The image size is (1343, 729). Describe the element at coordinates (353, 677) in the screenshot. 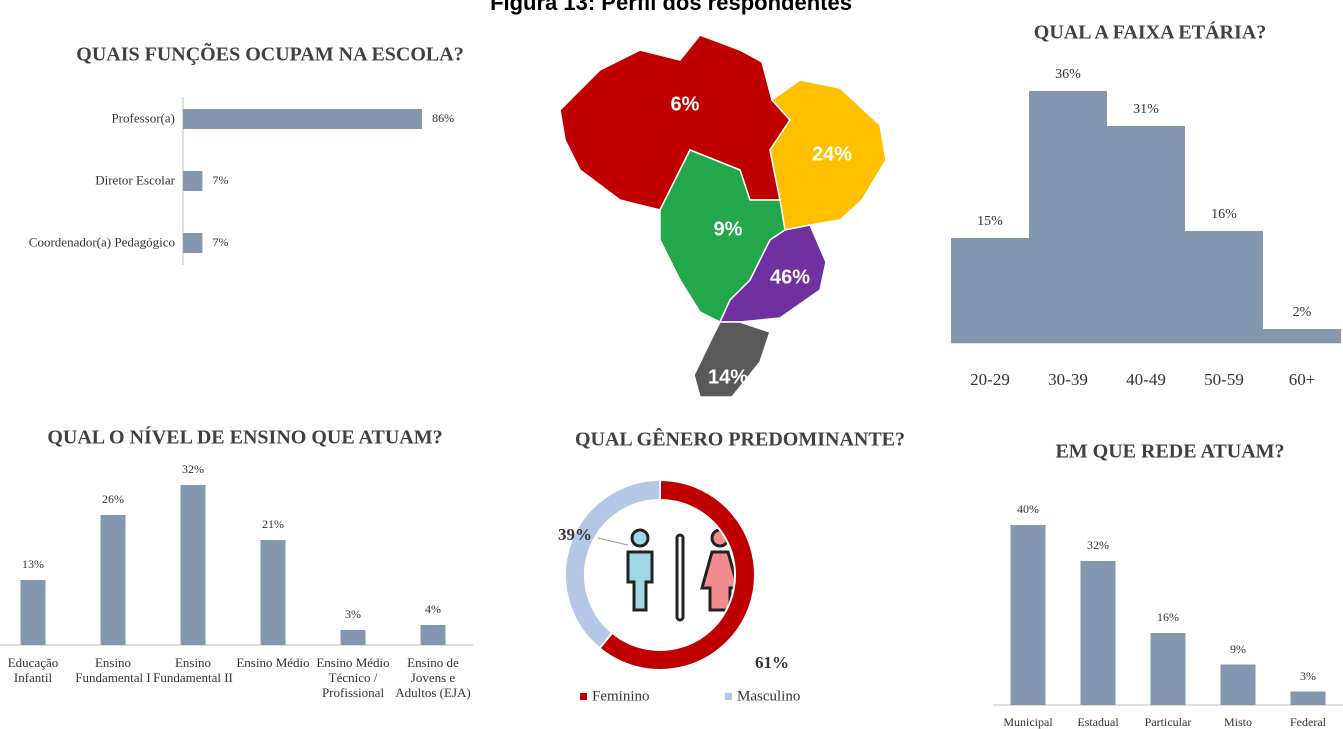

I see `category-label: Ensino Médio Técnico / Profissional` at that location.